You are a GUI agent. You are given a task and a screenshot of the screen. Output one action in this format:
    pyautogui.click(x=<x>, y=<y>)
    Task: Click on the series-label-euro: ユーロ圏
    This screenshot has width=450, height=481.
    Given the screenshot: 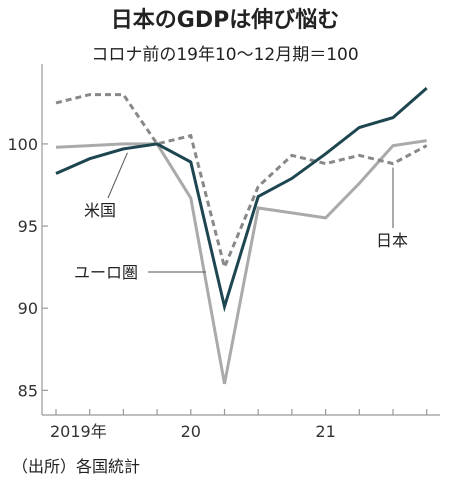 What is the action you would take?
    pyautogui.click(x=106, y=272)
    